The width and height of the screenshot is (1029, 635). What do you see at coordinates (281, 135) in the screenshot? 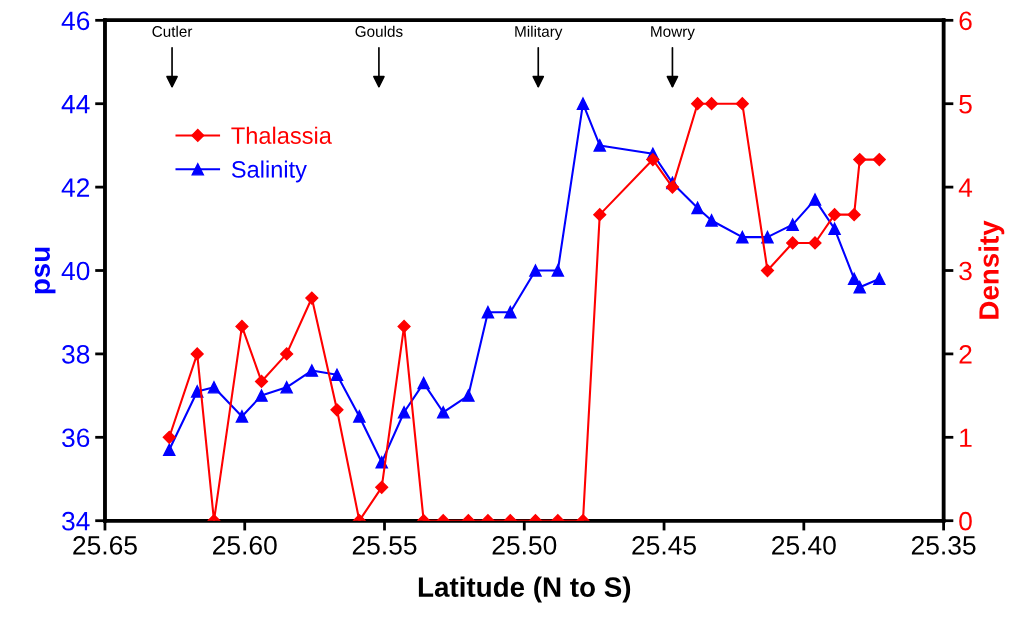
I see `legend-label: Thalassia` at bounding box center [281, 135].